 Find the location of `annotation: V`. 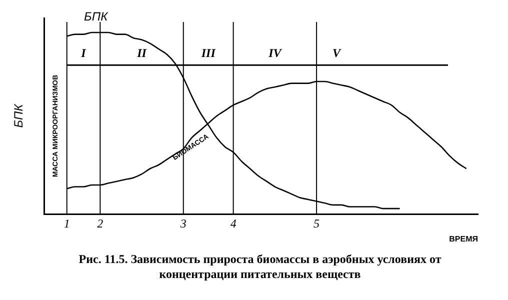

annotation: V is located at coordinates (337, 53).